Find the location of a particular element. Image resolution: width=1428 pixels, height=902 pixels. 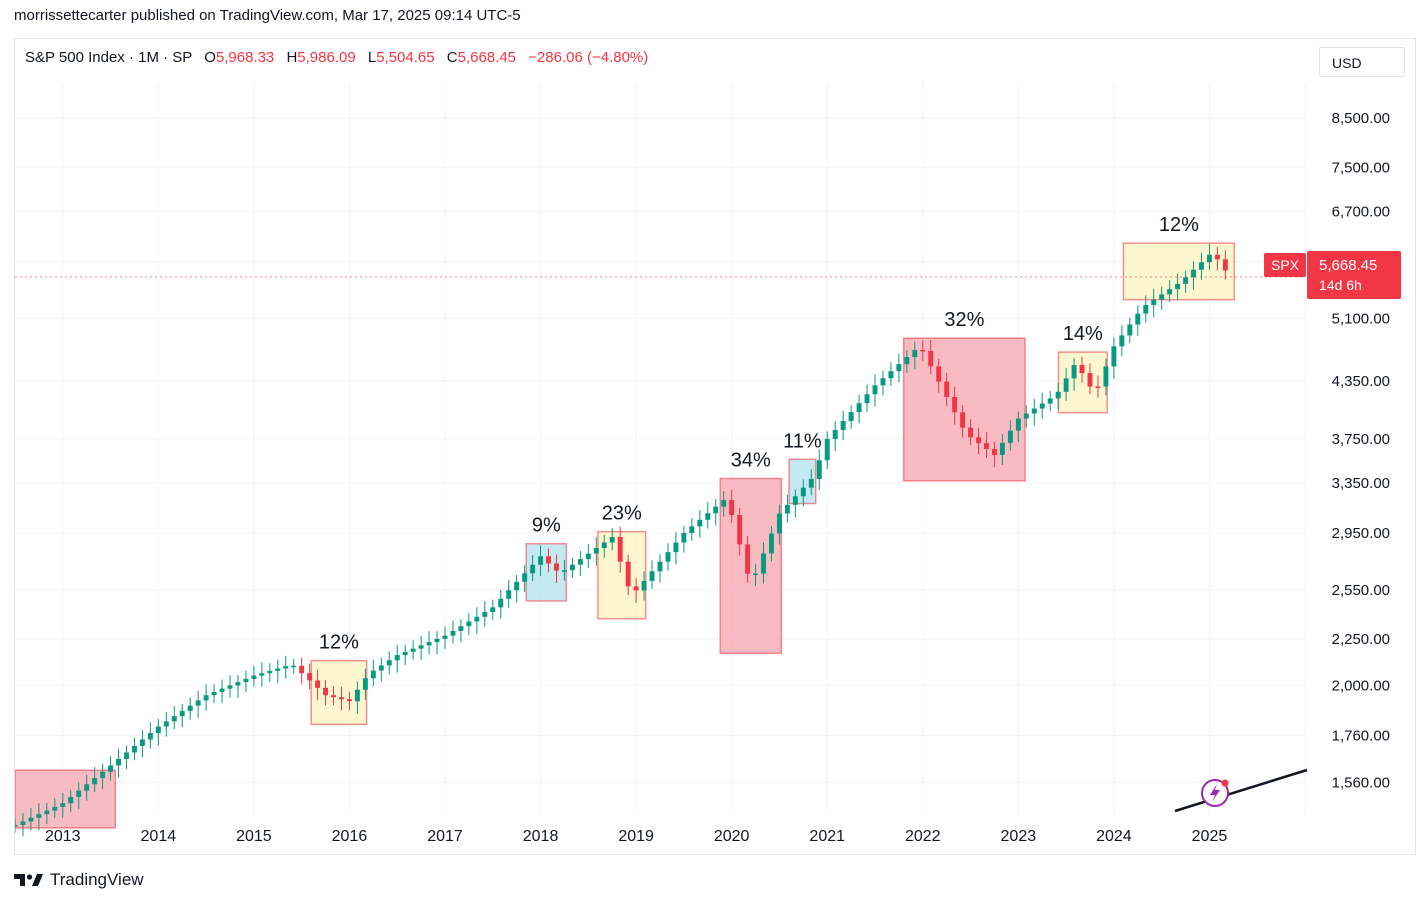

annotation-label: 23% is located at coordinates (622, 514).